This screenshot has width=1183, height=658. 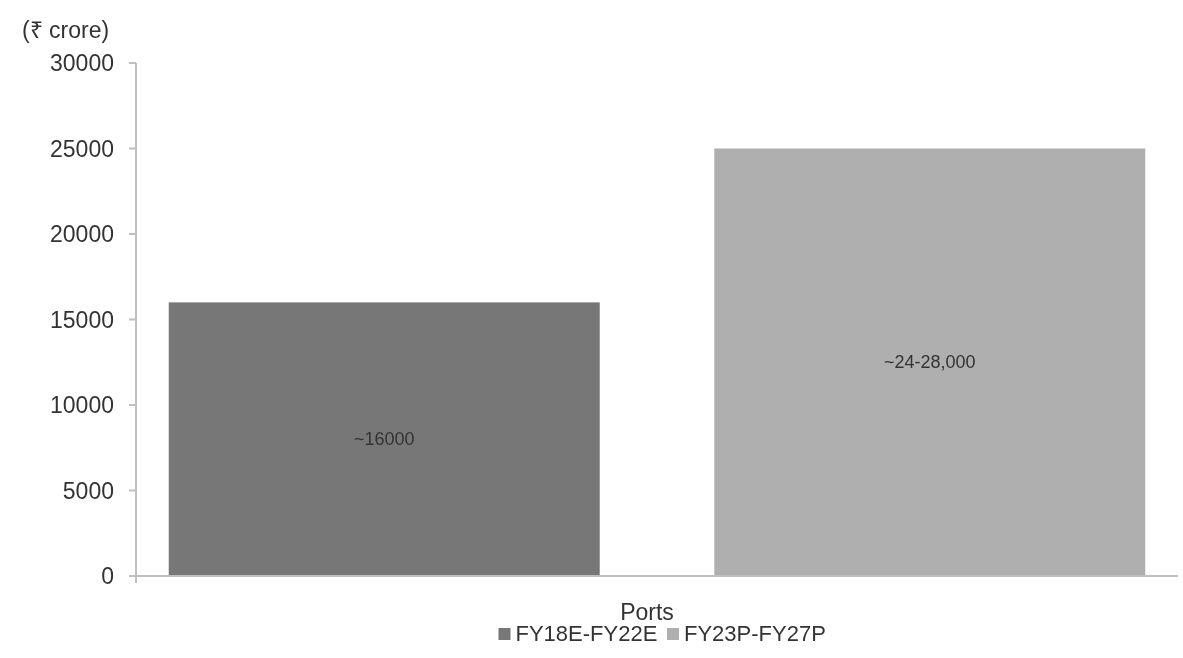 What do you see at coordinates (107, 576) in the screenshot?
I see `y-tick-label: 0` at bounding box center [107, 576].